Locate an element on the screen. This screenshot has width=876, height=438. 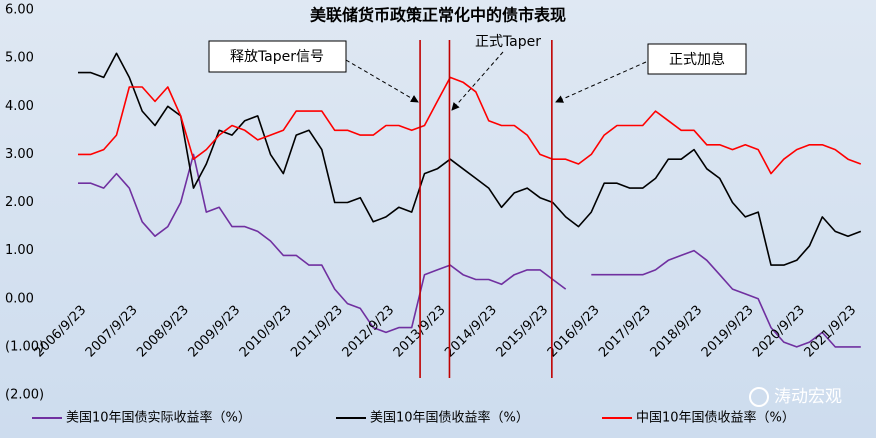
y-tick-label: 4.00 is located at coordinates (19, 106).